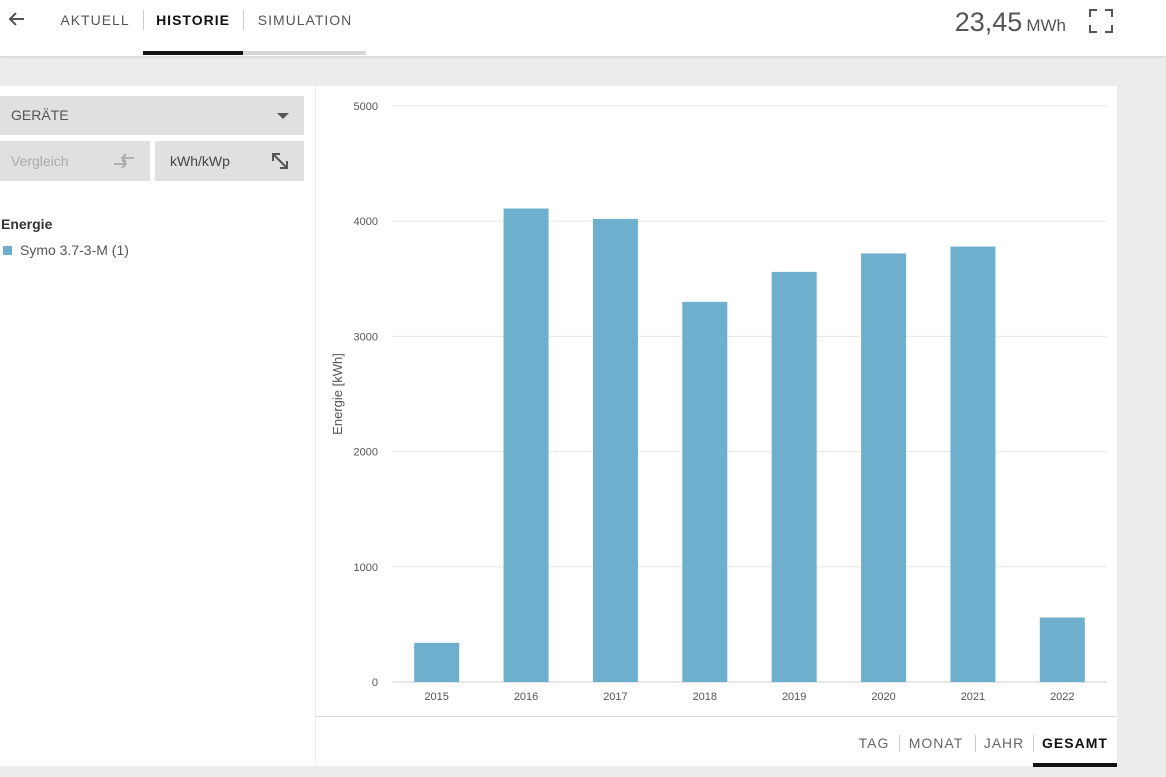 This screenshot has height=777, width=1166. I want to click on period-tab-tag: TAG, so click(874, 743).